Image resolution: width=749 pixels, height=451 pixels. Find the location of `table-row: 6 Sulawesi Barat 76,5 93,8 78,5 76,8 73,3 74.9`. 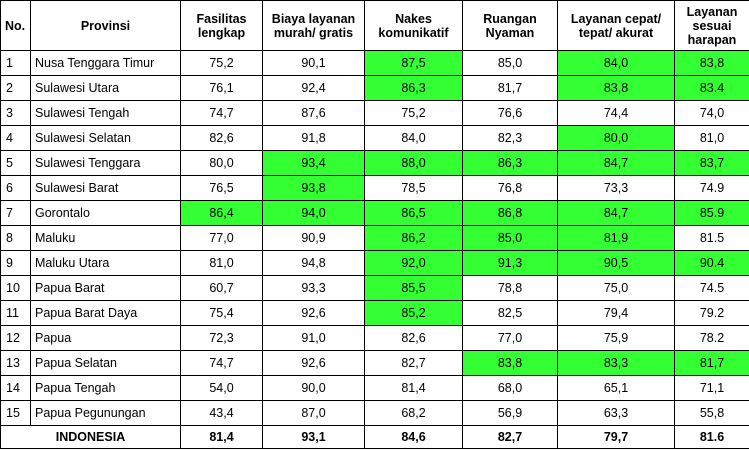

table-row: 6 Sulawesi Barat 76,5 93,8 78,5 76,8 73,3 74.9 is located at coordinates (374, 188).